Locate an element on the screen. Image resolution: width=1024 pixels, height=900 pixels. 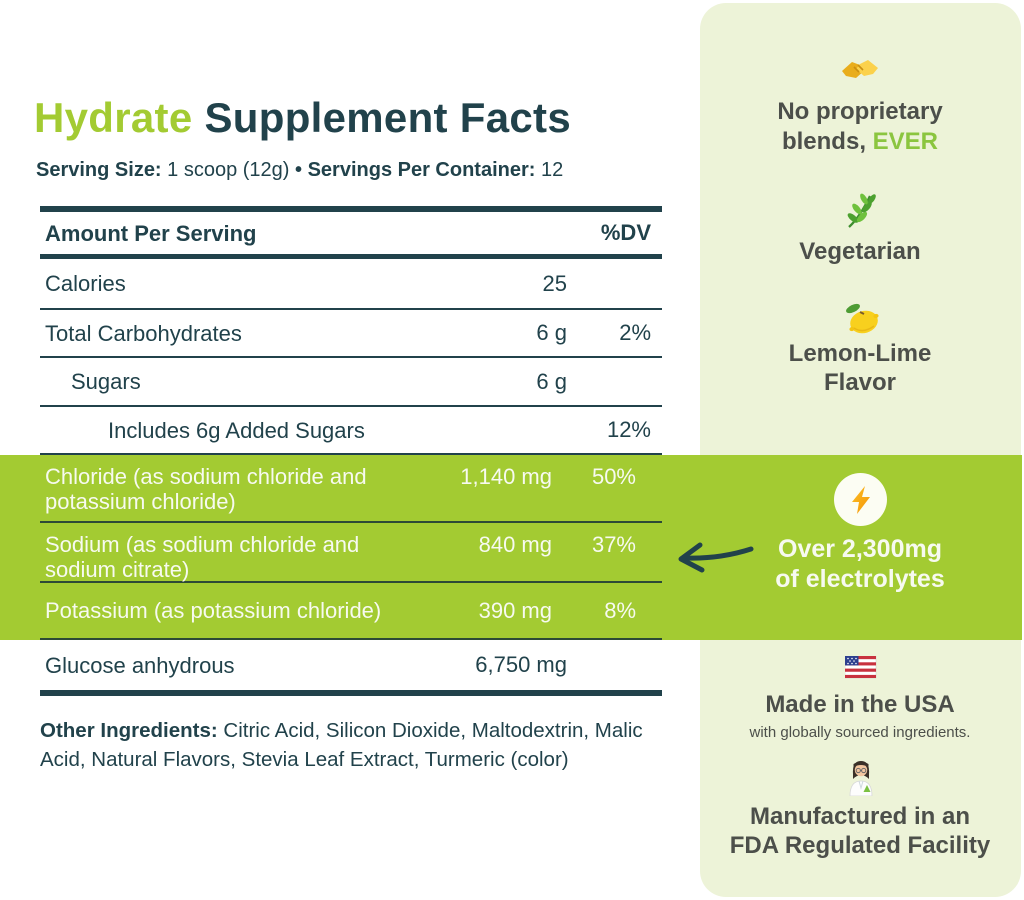
no-proprietary-blends-badge: No proprietary blends, EVER is located at coordinates (860, 127).